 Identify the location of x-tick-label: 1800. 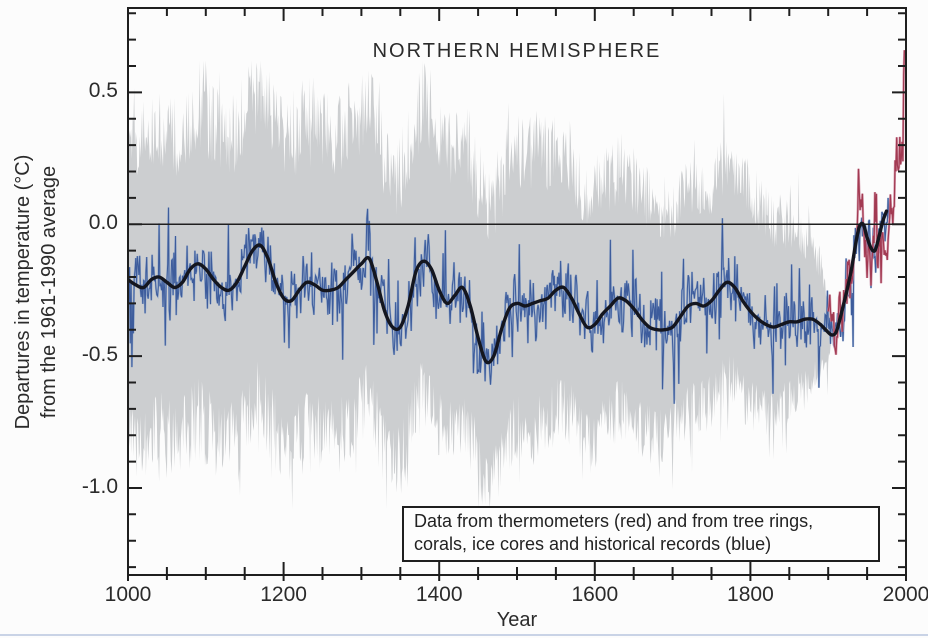
(750, 594).